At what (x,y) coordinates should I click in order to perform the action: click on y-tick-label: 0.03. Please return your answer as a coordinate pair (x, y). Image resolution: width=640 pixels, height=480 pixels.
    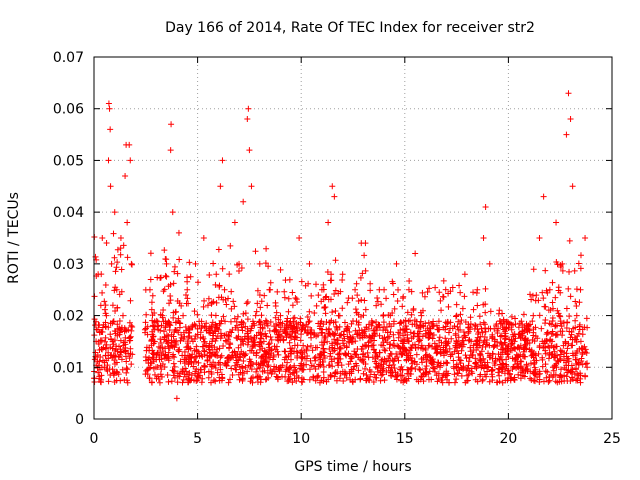
    Looking at the image, I should click on (68, 265).